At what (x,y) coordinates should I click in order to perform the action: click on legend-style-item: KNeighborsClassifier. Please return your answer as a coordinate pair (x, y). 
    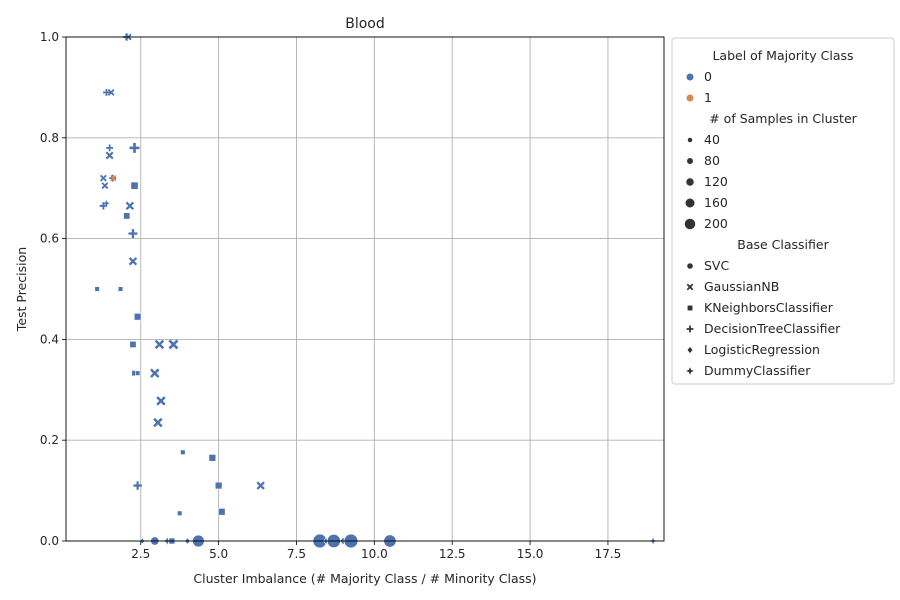
    Looking at the image, I should click on (760, 307).